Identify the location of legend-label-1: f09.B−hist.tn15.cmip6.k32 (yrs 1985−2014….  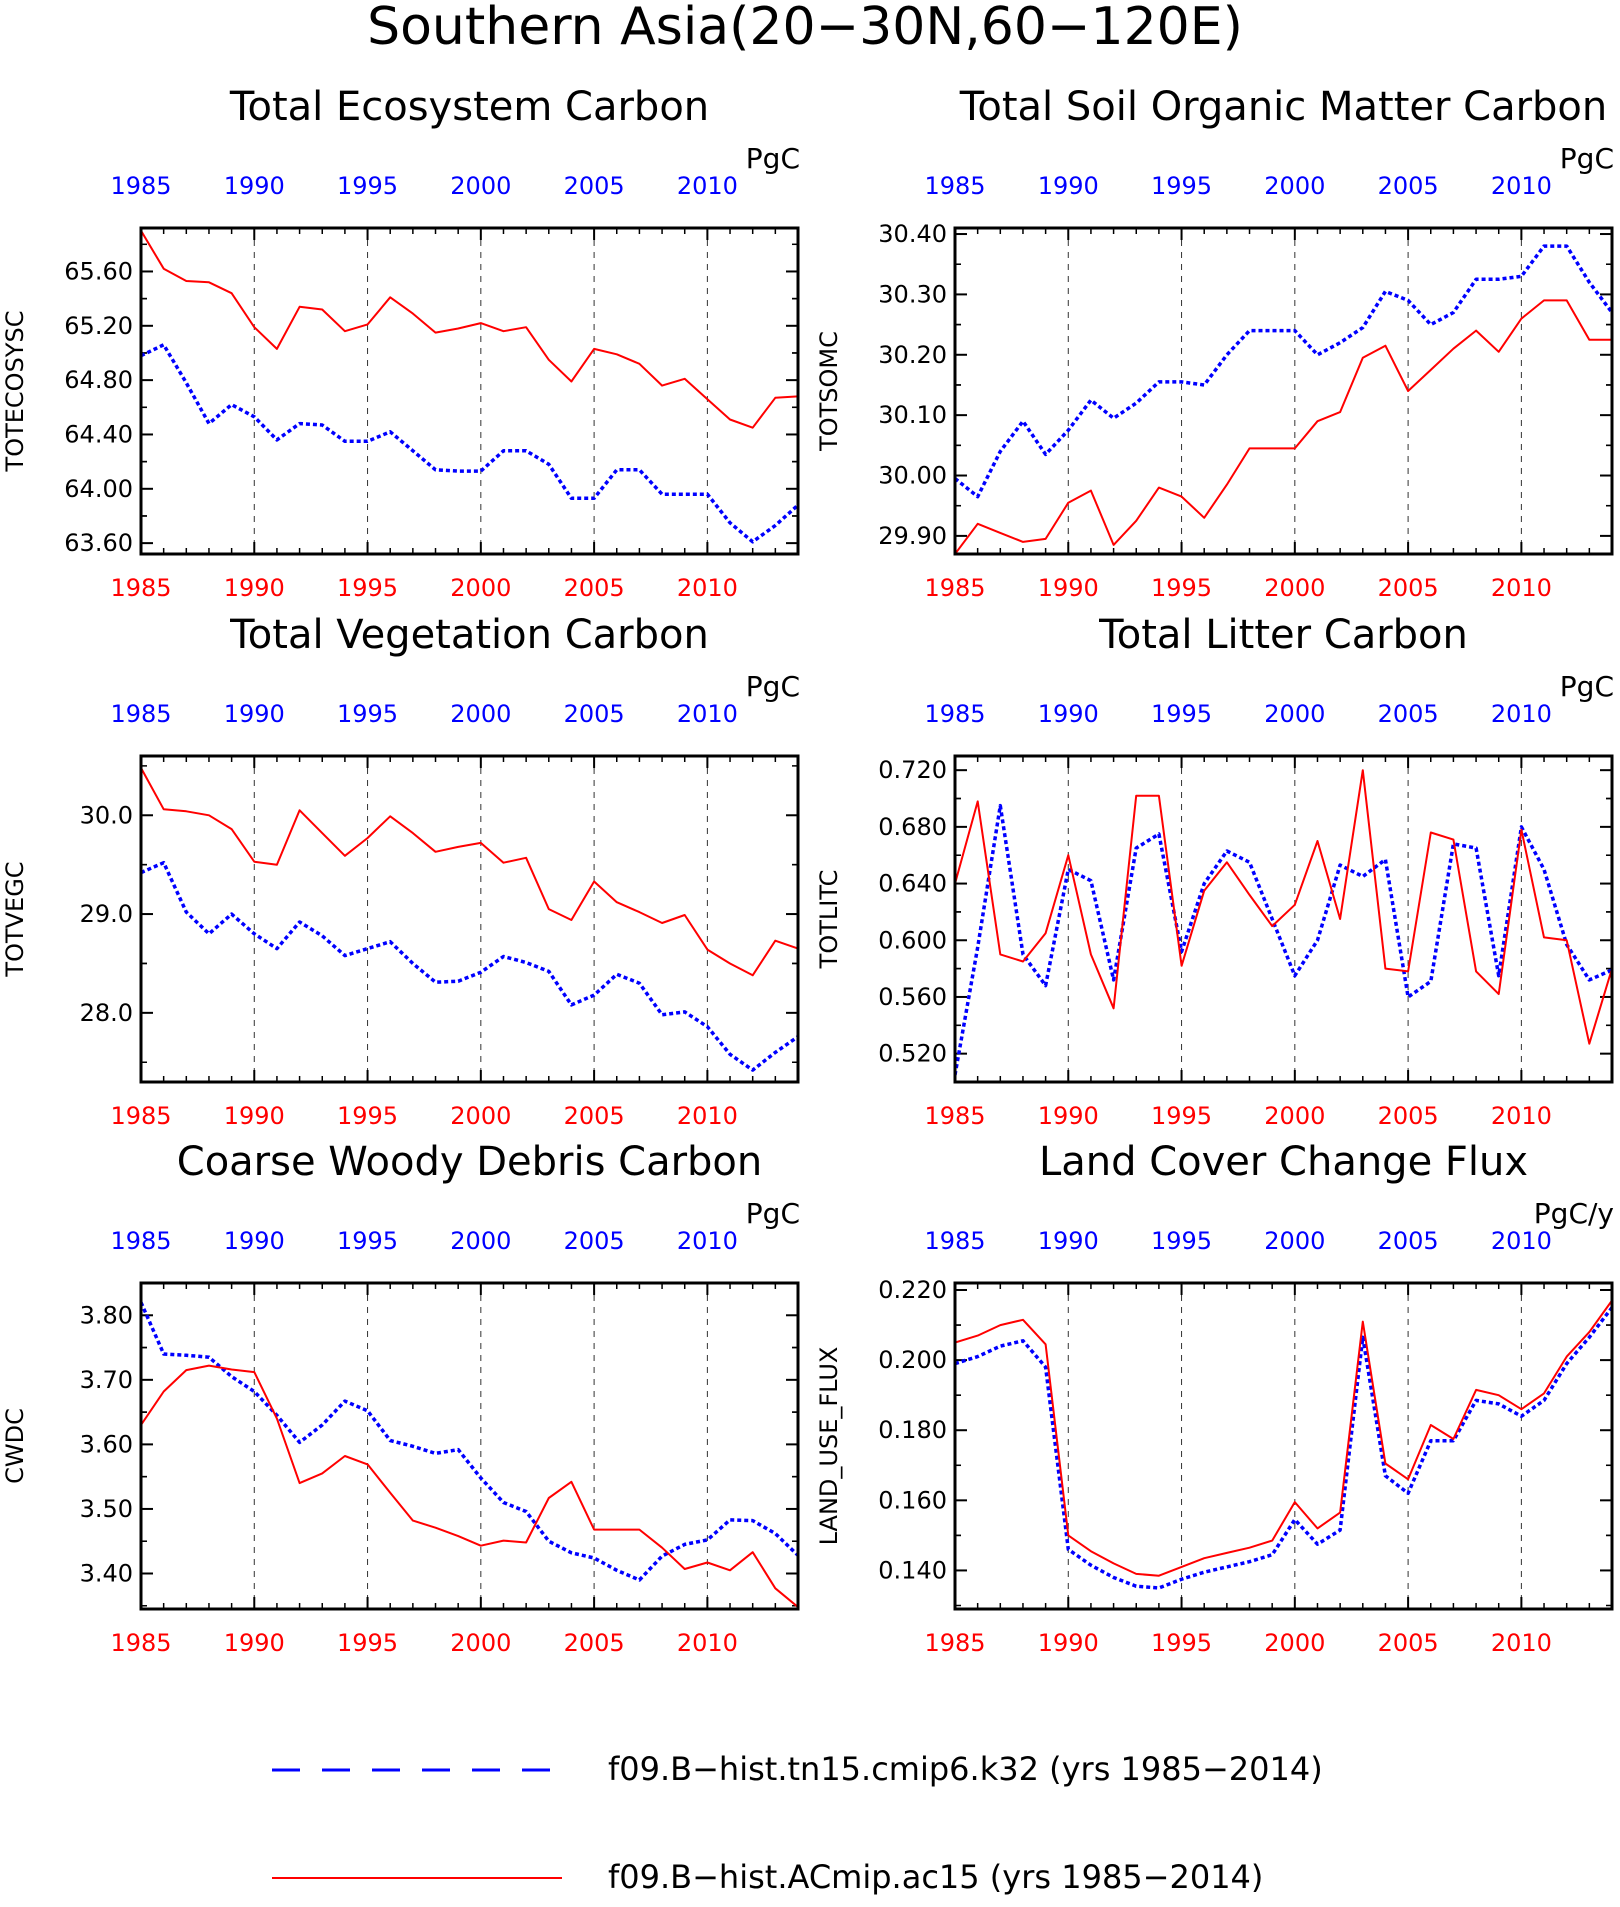
(965, 1769).